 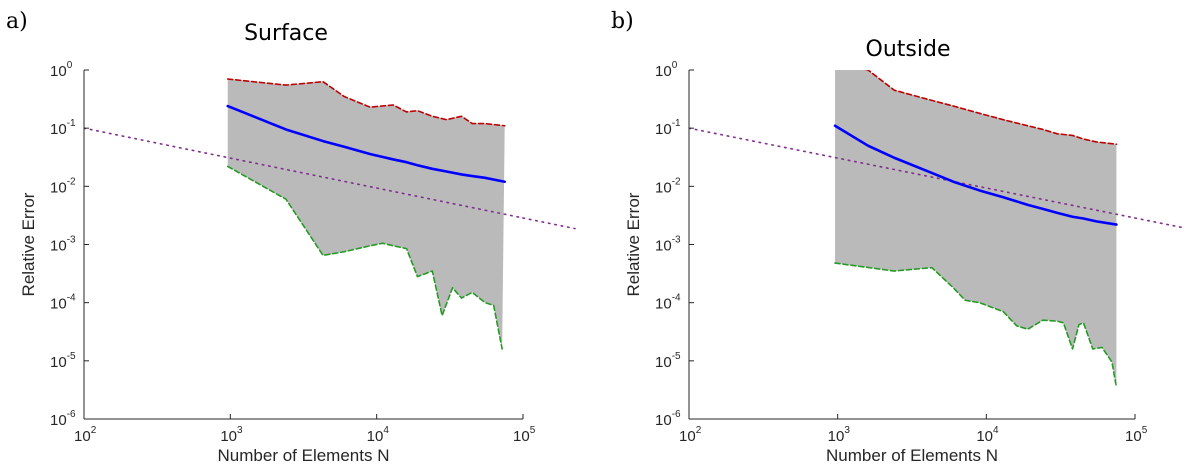 I want to click on chart-title: Outside, so click(x=908, y=49).